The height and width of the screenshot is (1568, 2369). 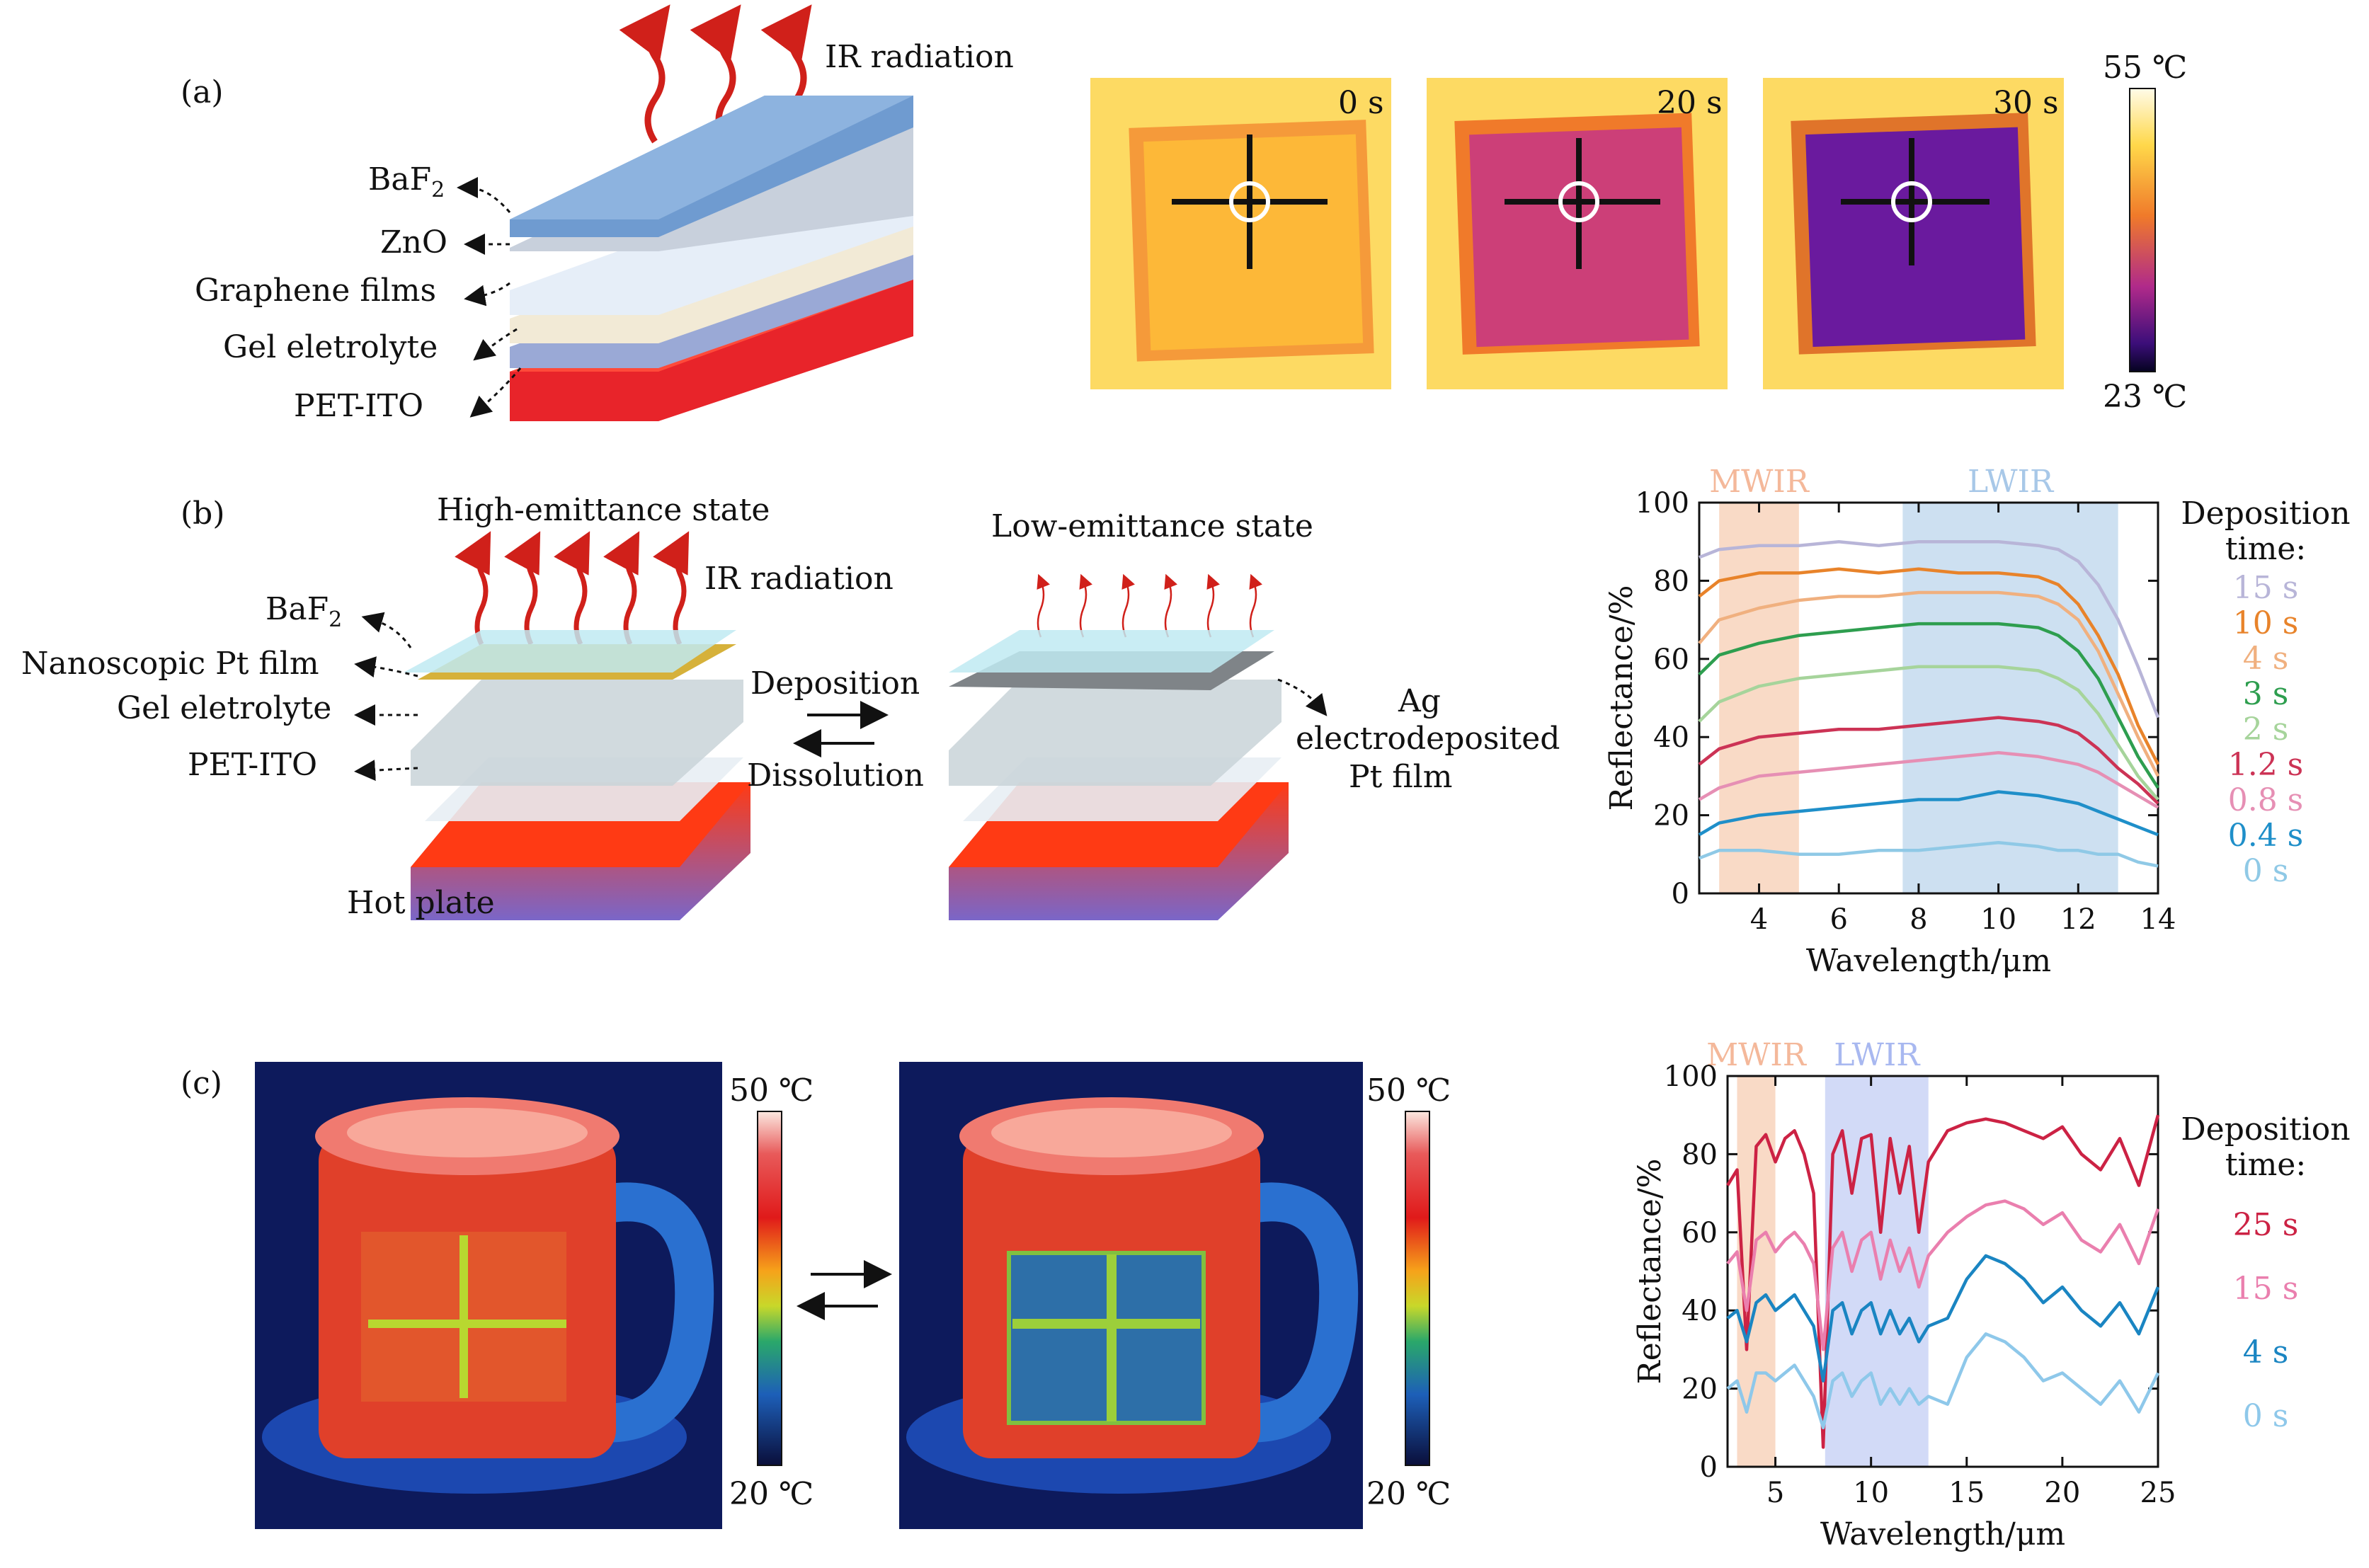 I want to click on chart1-legend-entry: 4 s, so click(x=2266, y=659).